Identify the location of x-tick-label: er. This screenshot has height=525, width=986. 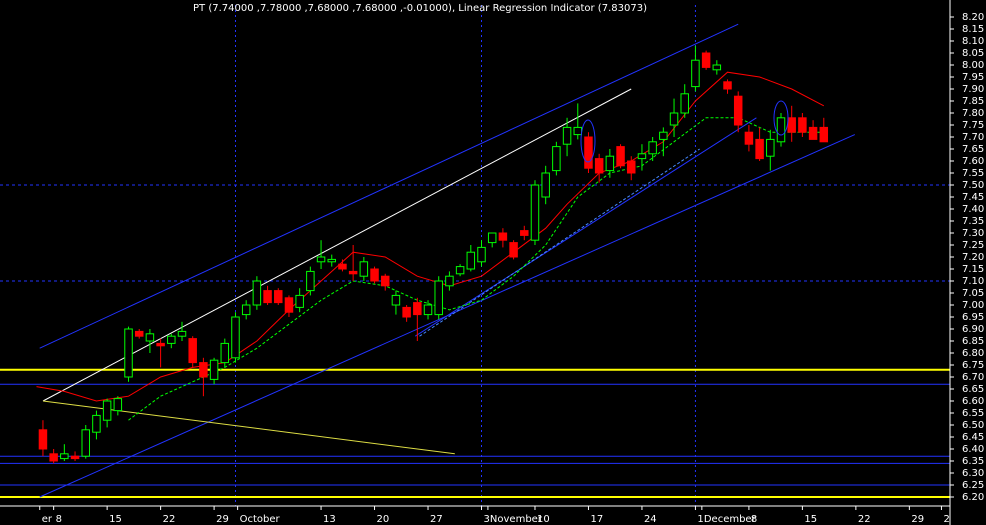
(47, 519).